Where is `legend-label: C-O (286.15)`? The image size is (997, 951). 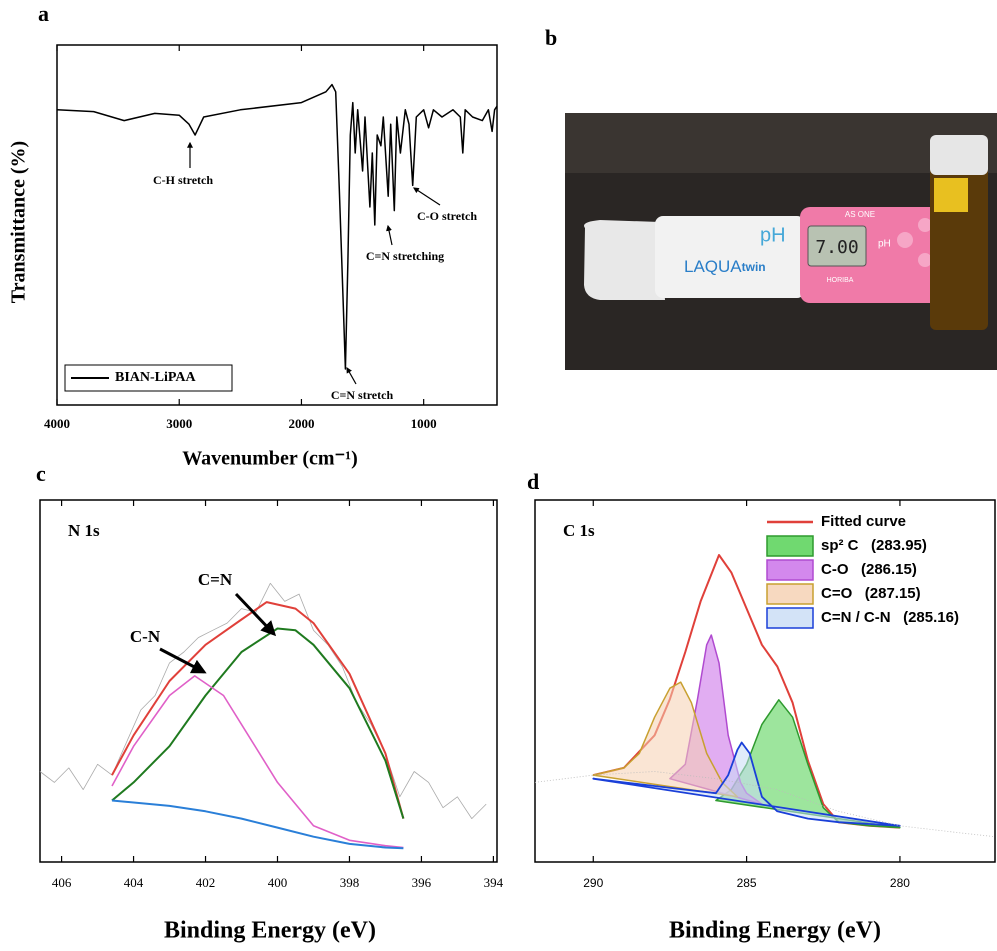
legend-label: C-O (286.15) is located at coordinates (869, 569).